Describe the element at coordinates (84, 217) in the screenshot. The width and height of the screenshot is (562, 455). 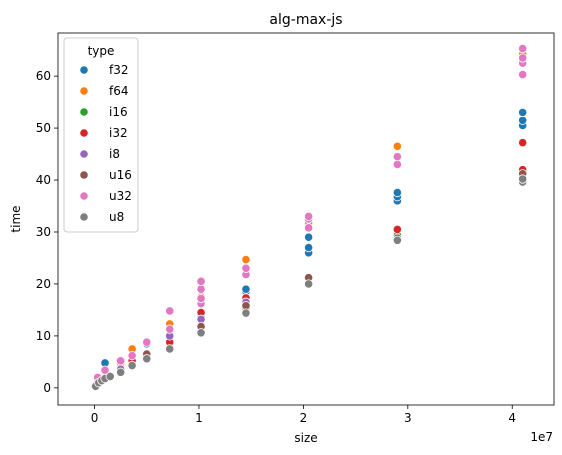
I see `legend-marker-u8` at that location.